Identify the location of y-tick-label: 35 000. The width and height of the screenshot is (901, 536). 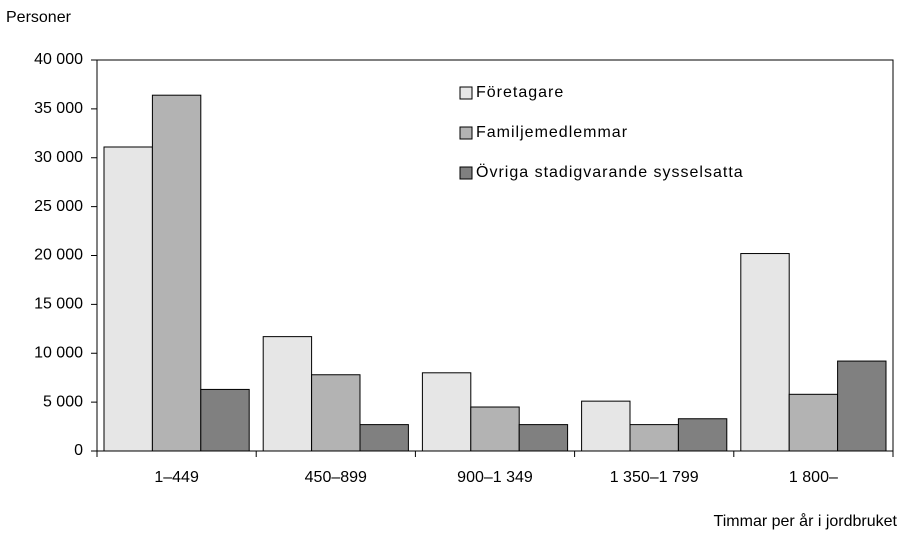
(58, 108).